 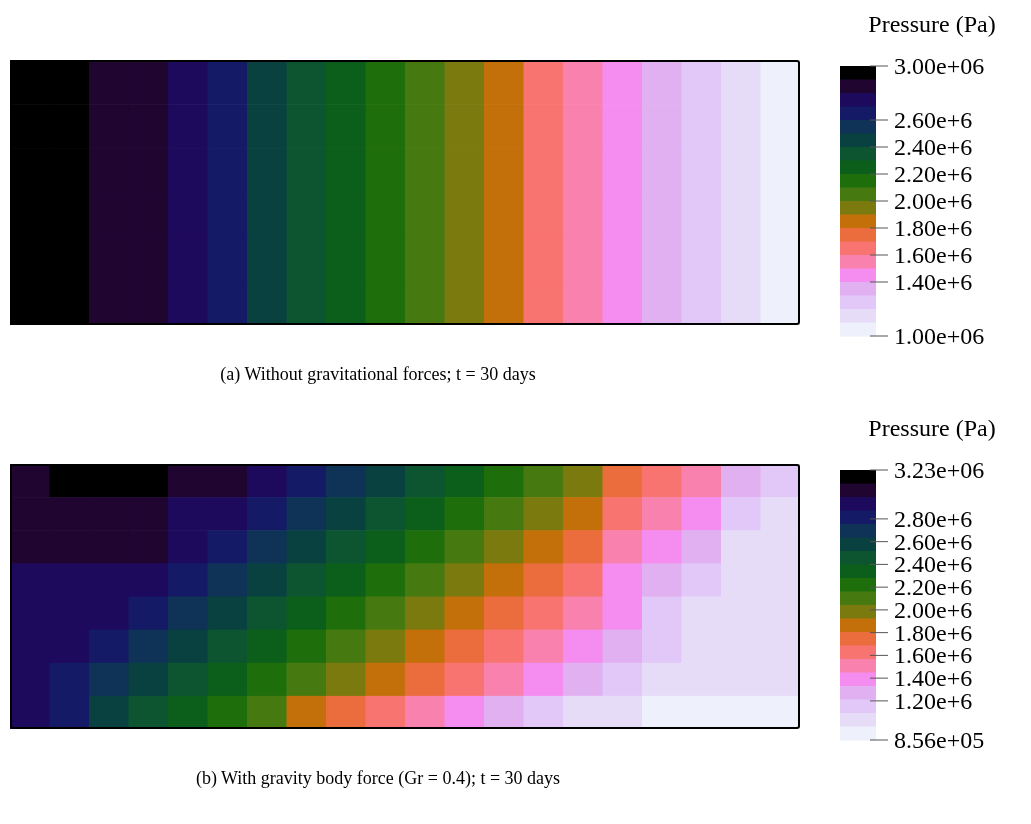 I want to click on color-bar-label: 1.40e+6, so click(x=933, y=282).